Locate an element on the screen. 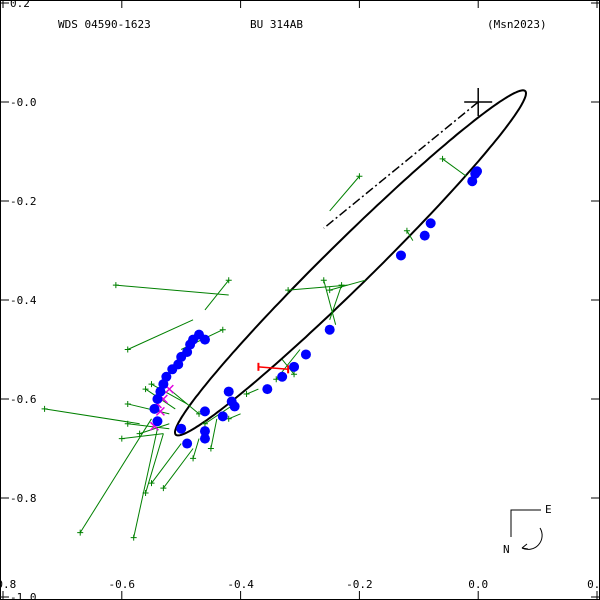 The width and height of the screenshot is (600, 600). compass-north-label: N is located at coordinates (506, 549).